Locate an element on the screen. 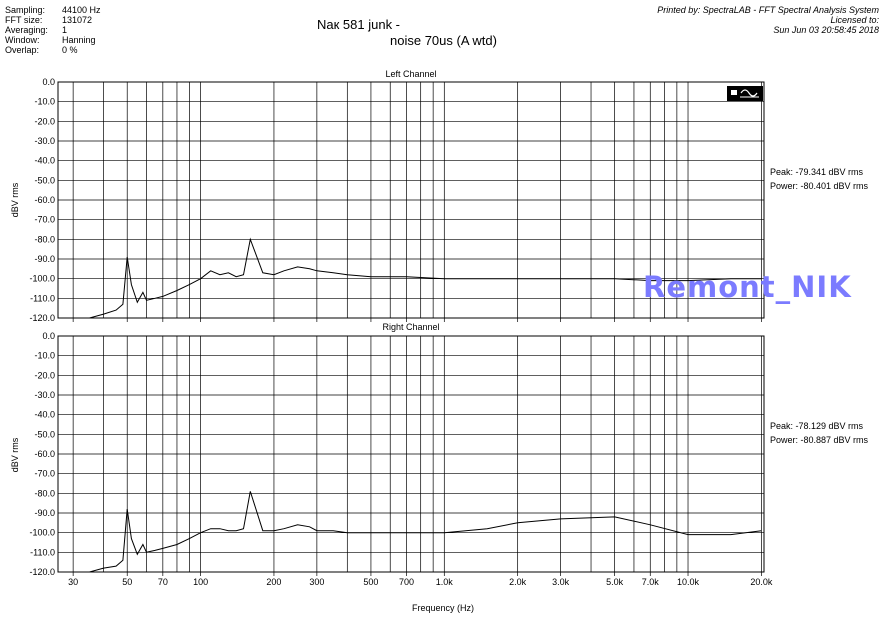  x-tick-label: 2.0k is located at coordinates (518, 582).